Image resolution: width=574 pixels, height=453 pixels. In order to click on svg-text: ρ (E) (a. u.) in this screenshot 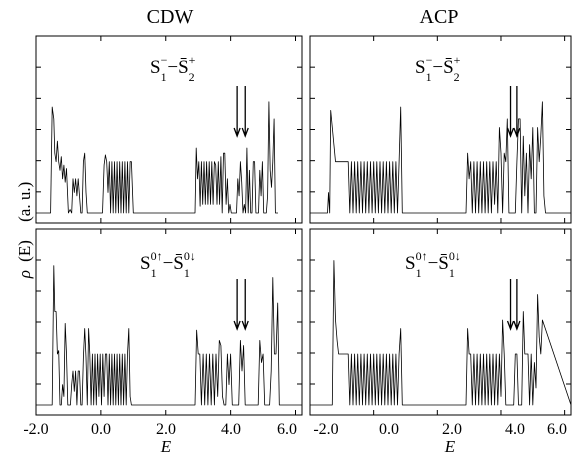, I will do `click(24, 231)`.